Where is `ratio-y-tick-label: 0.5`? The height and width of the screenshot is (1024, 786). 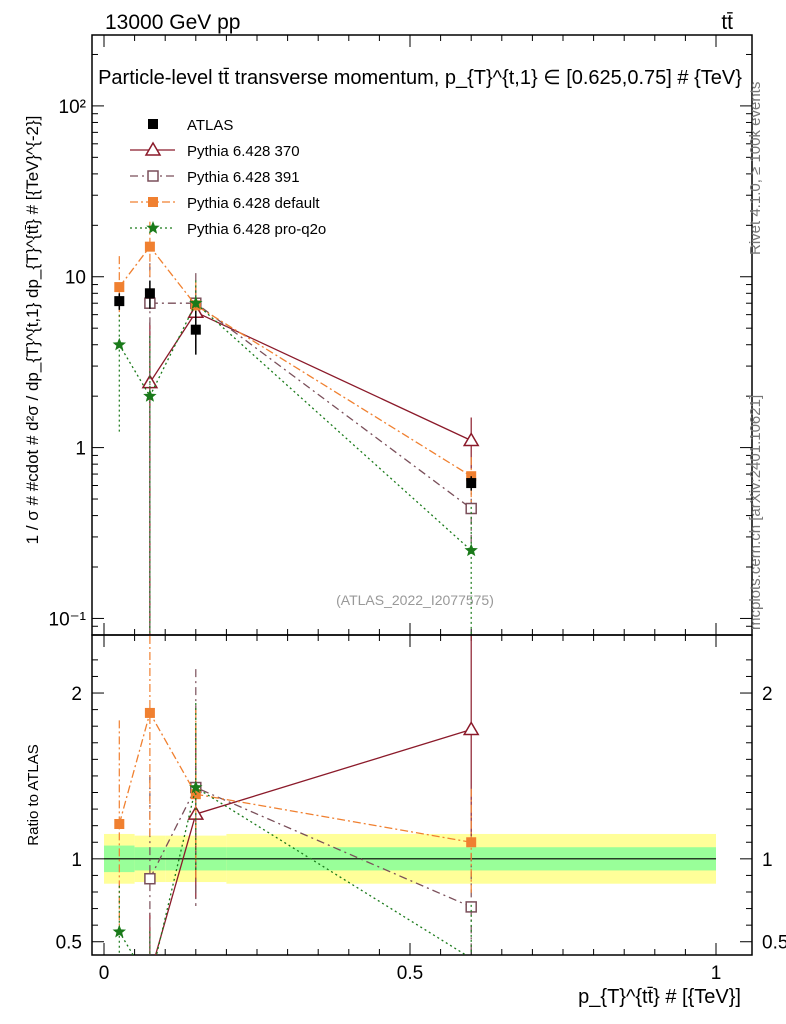
ratio-y-tick-label: 0.5 is located at coordinates (69, 943).